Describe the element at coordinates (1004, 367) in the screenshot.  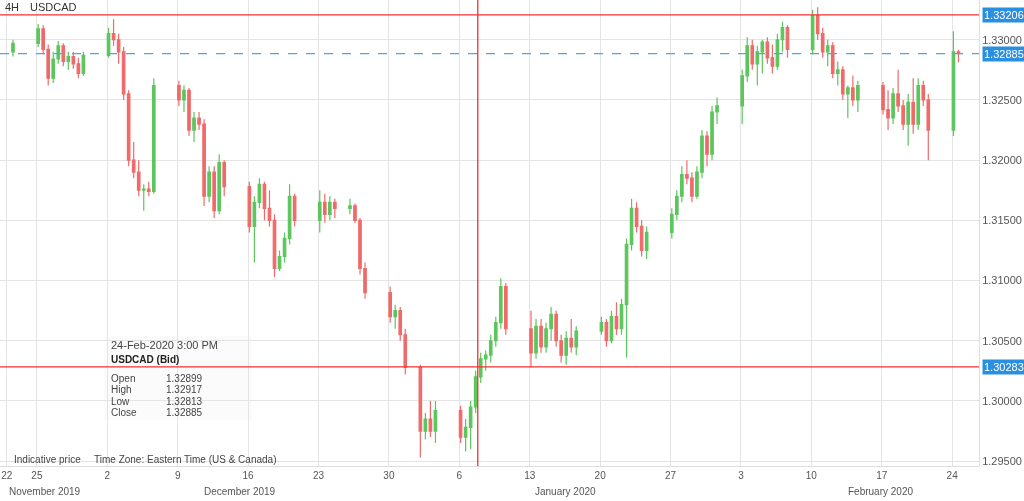
I see `ref-line-label: 1.30283` at that location.